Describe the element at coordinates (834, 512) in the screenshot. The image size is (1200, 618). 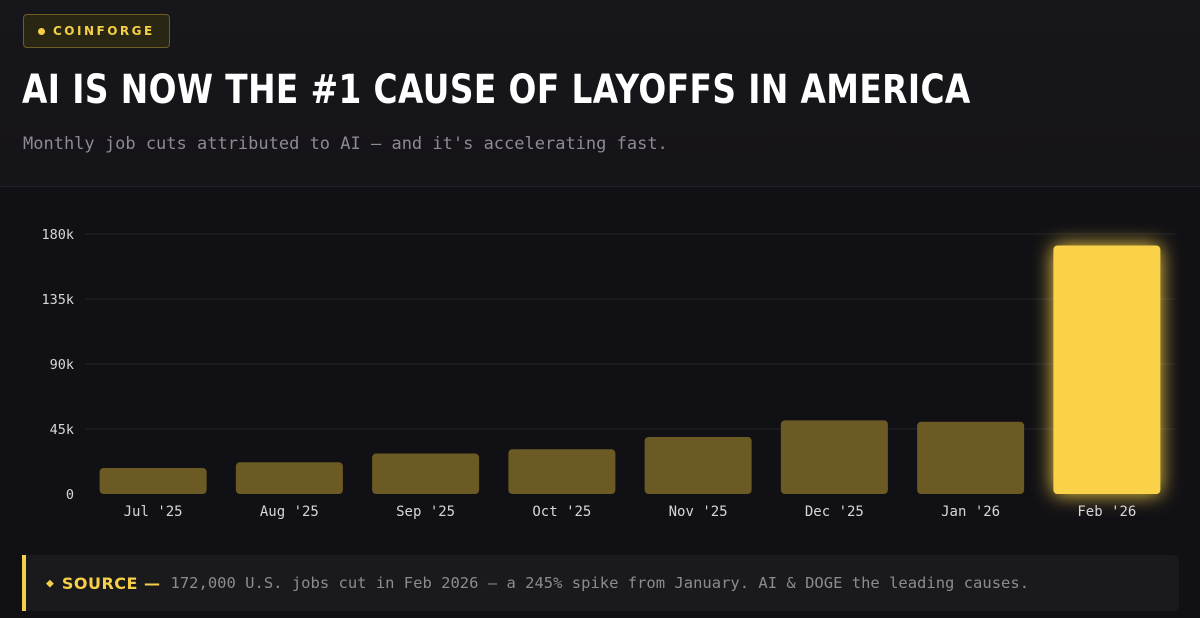
I see `x-tick-label: Dec '25` at that location.